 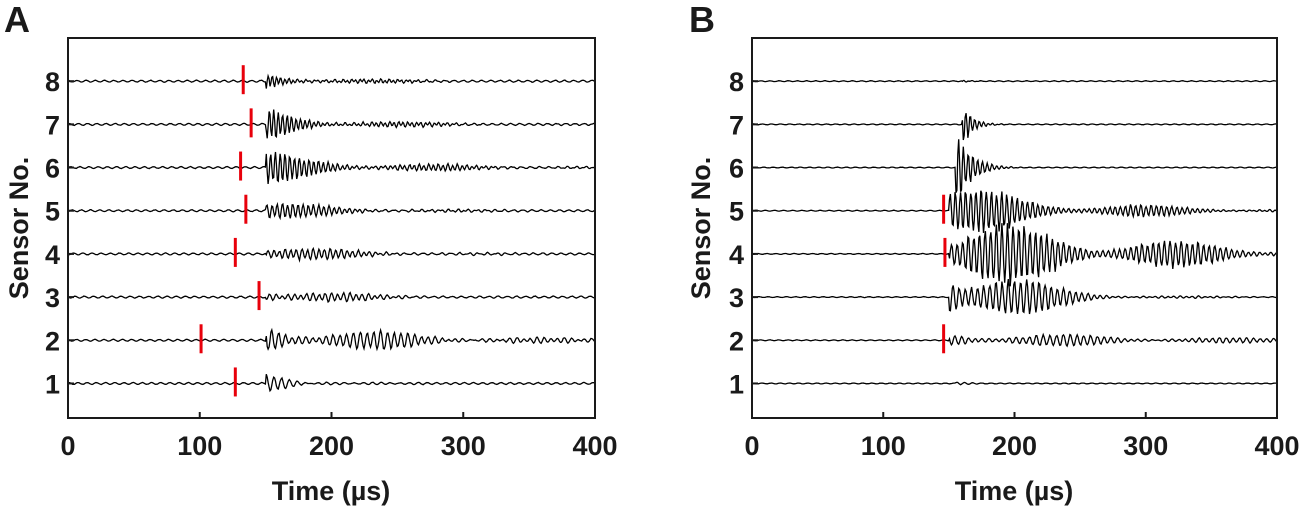 I want to click on y-ticks-b: 1 2 3 4 5 6 7 8, so click(x=743, y=233).